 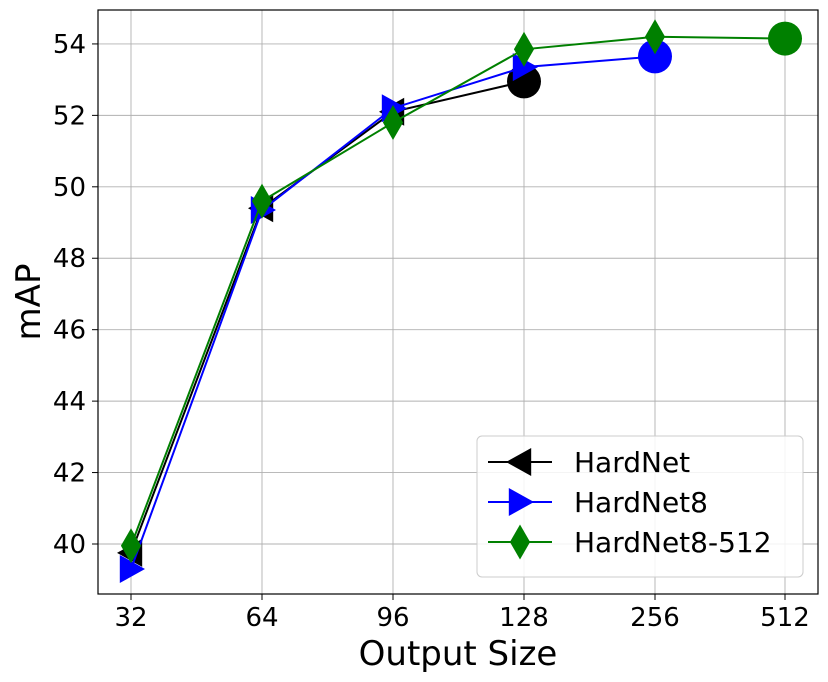 I want to click on y-axis-title: mAP, so click(x=29, y=302).